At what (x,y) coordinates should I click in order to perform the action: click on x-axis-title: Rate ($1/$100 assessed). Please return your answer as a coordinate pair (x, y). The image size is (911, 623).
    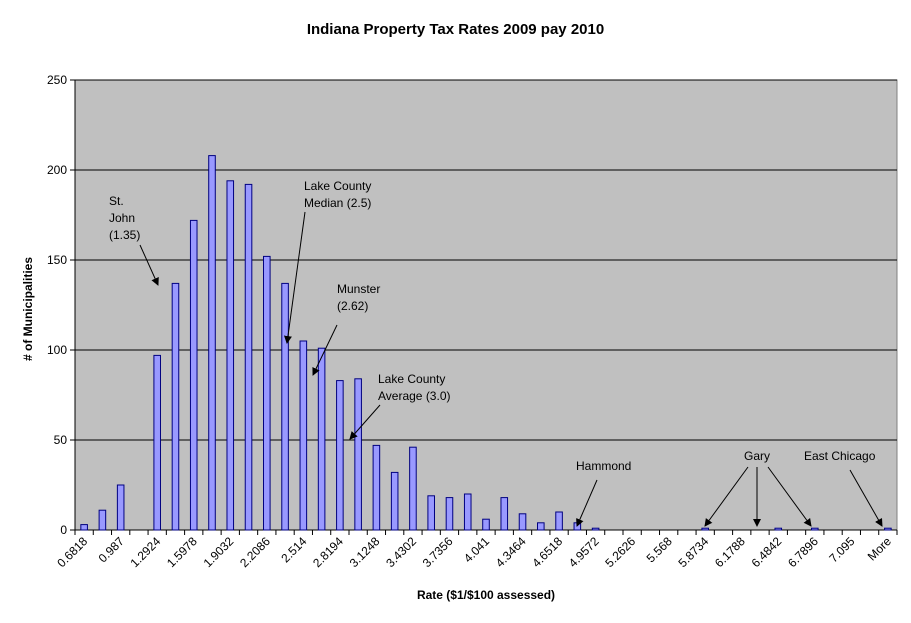
    Looking at the image, I should click on (486, 595).